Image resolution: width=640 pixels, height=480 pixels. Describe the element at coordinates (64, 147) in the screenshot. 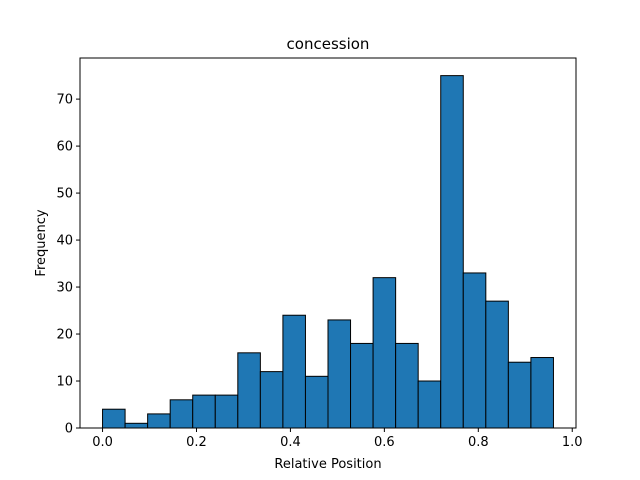

I see `y-tick-label: 60` at that location.